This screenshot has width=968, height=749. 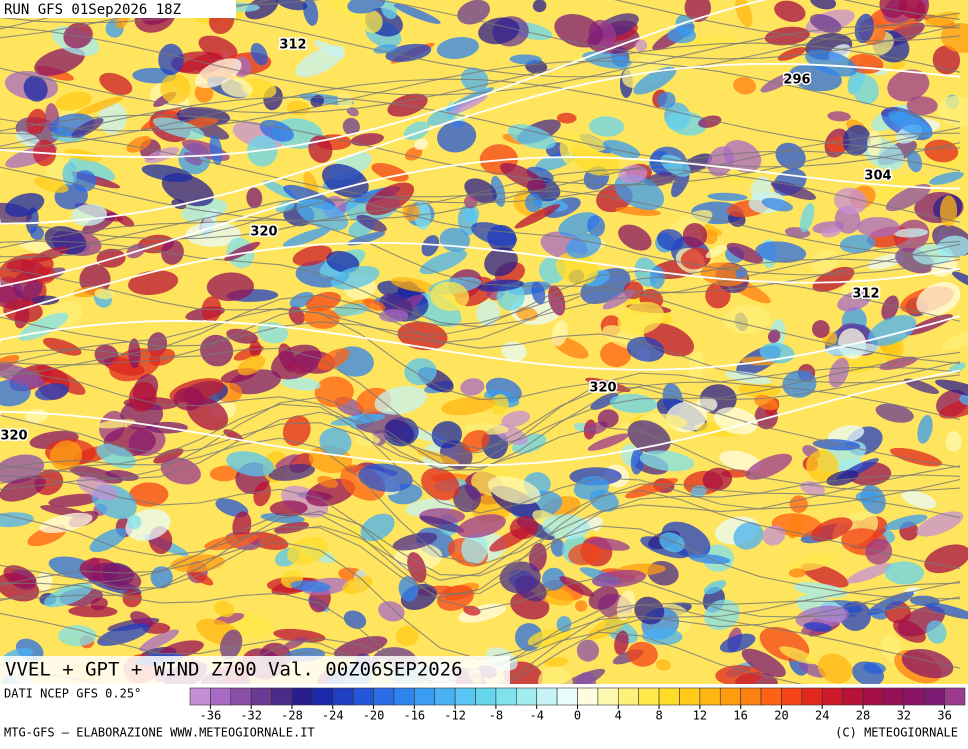 I want to click on colorbar-tick-label: 28, so click(x=863, y=716).